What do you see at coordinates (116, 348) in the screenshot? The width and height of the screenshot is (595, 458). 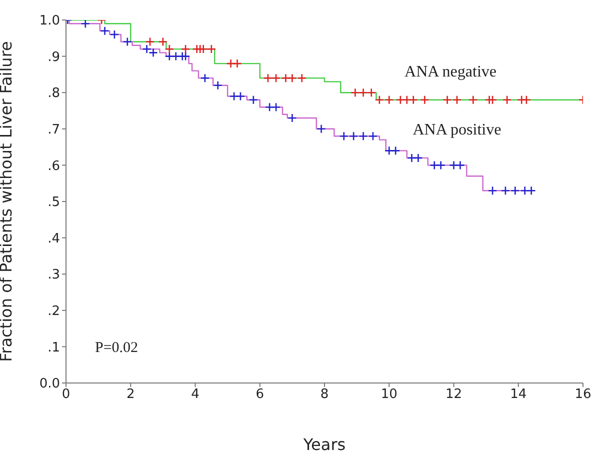 I see `p-value-note: P=0.02` at bounding box center [116, 348].